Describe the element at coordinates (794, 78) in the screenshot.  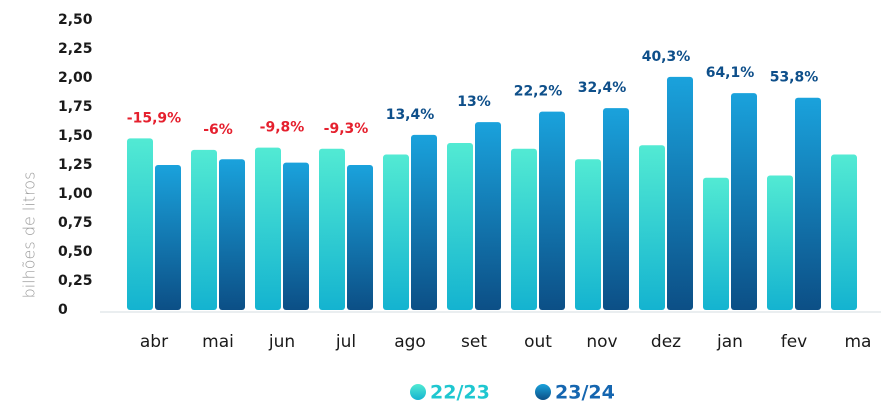
I see `data-label: 53,8%` at that location.